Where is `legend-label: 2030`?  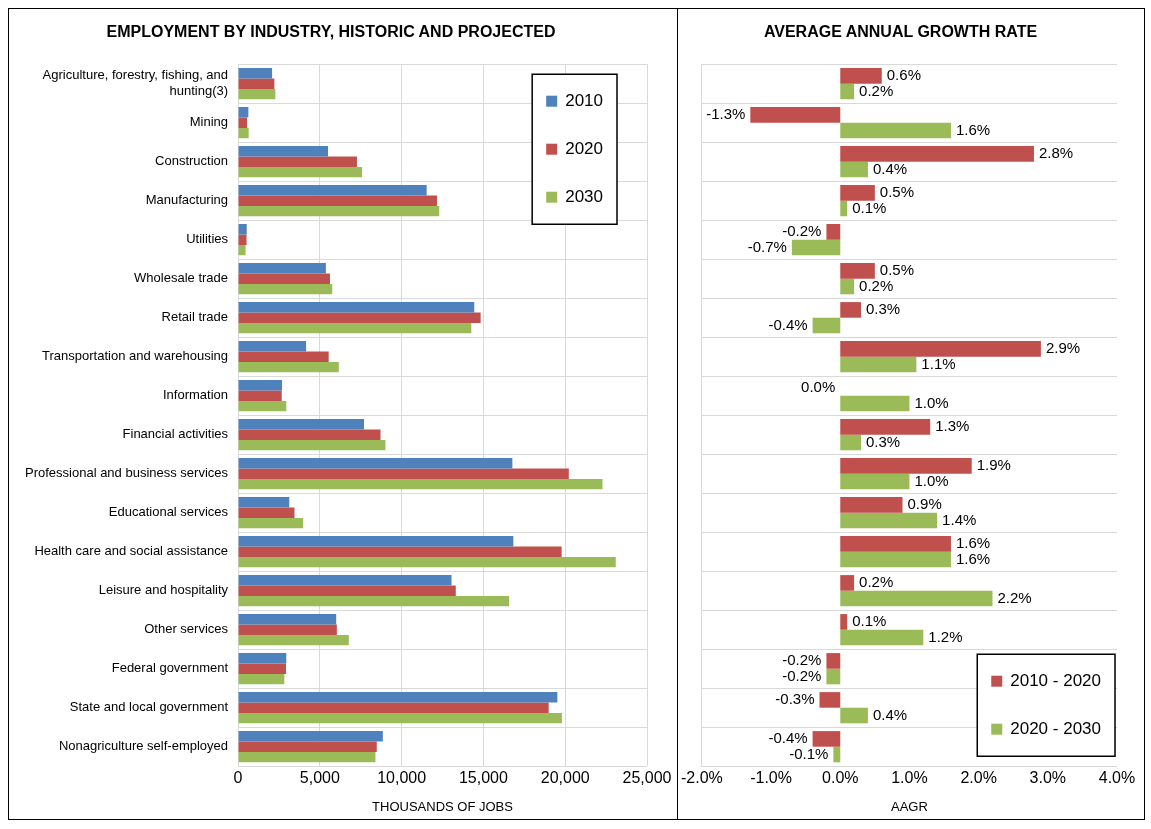 legend-label: 2030 is located at coordinates (584, 196).